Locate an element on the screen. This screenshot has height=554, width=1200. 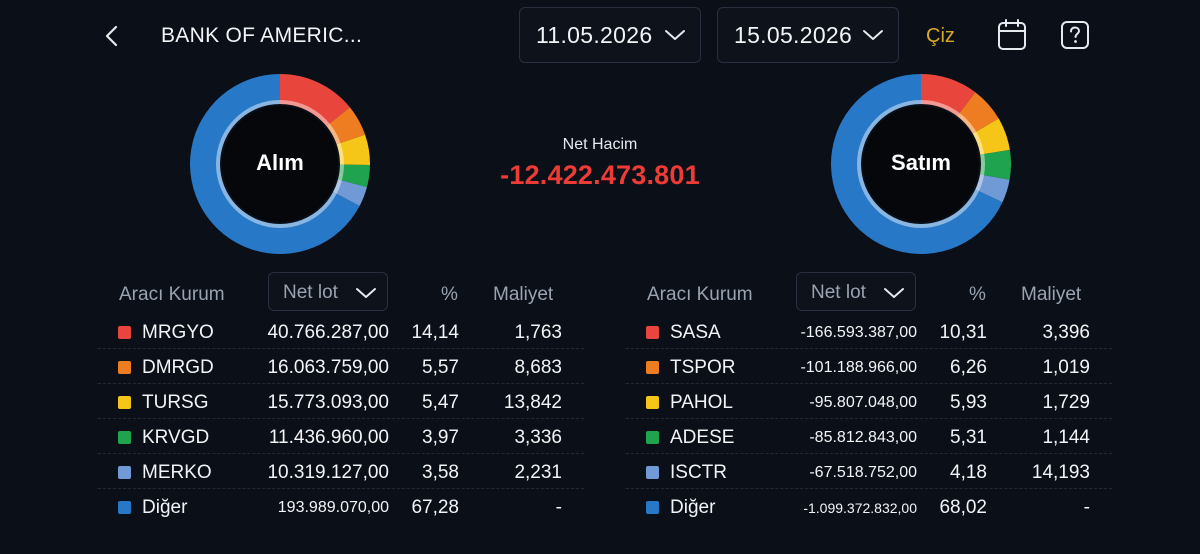
sell-donut-inner-ring is located at coordinates (921, 164).